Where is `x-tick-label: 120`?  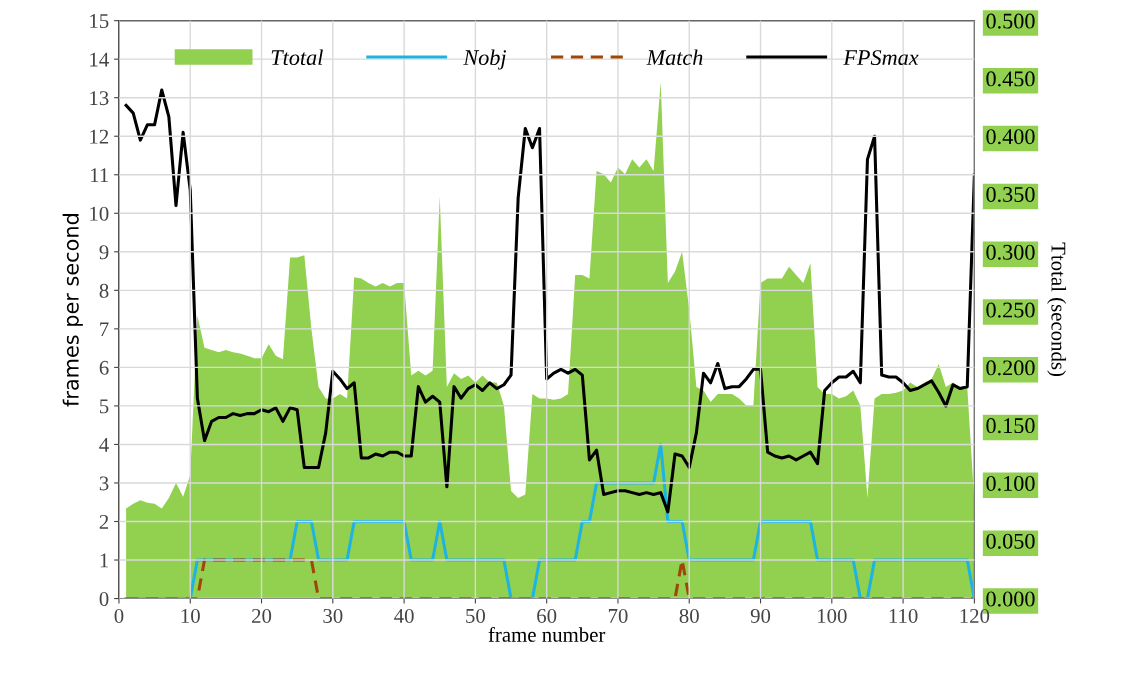 x-tick-label: 120 is located at coordinates (975, 615).